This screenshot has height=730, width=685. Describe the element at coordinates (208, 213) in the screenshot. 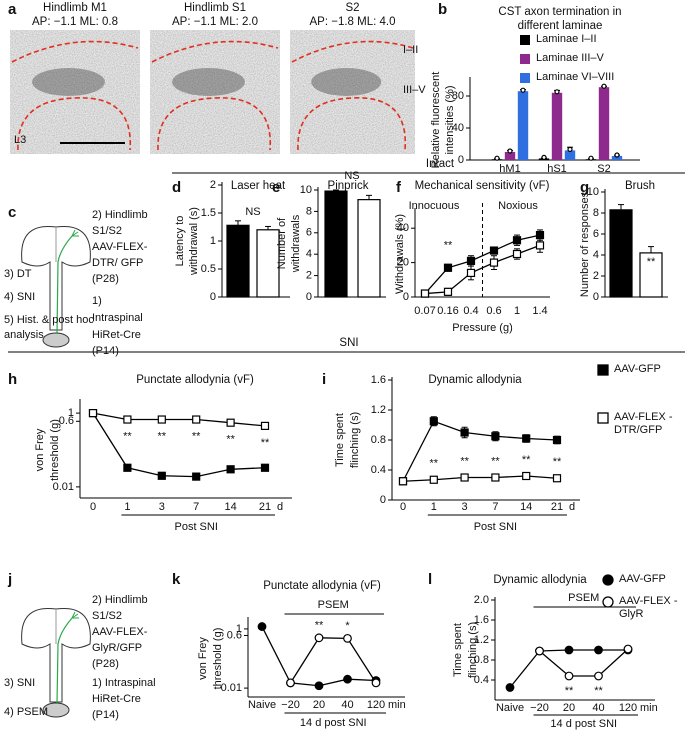

I see `y-tick-label: 1.5` at that location.